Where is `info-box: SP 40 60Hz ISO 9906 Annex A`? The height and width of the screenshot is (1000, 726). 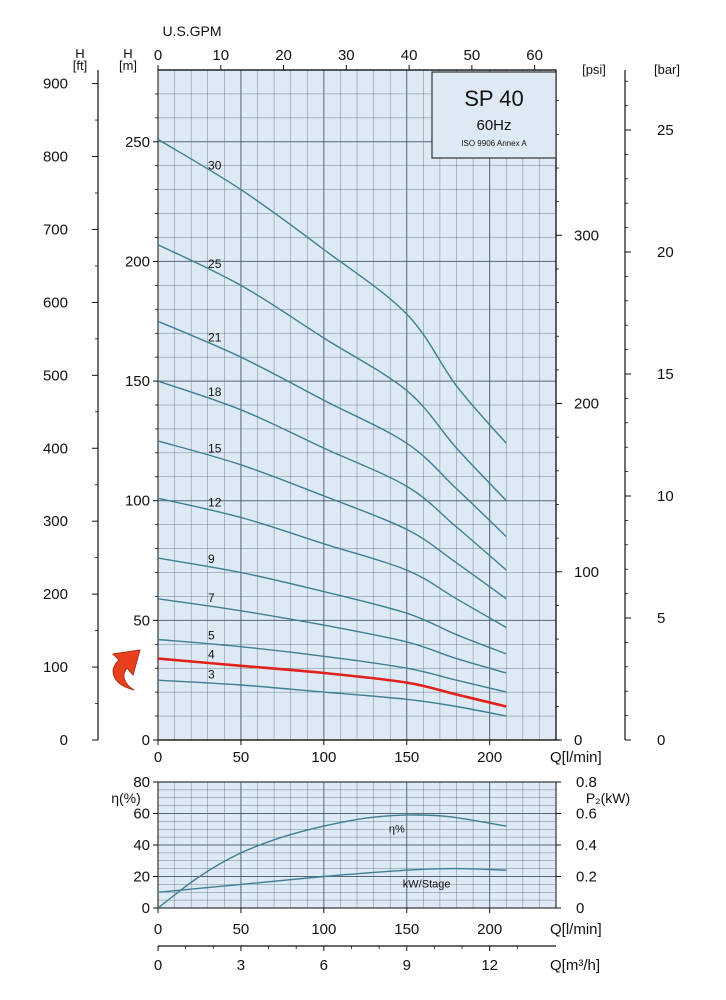 info-box: SP 40 60Hz ISO 9906 Annex A is located at coordinates (494, 115).